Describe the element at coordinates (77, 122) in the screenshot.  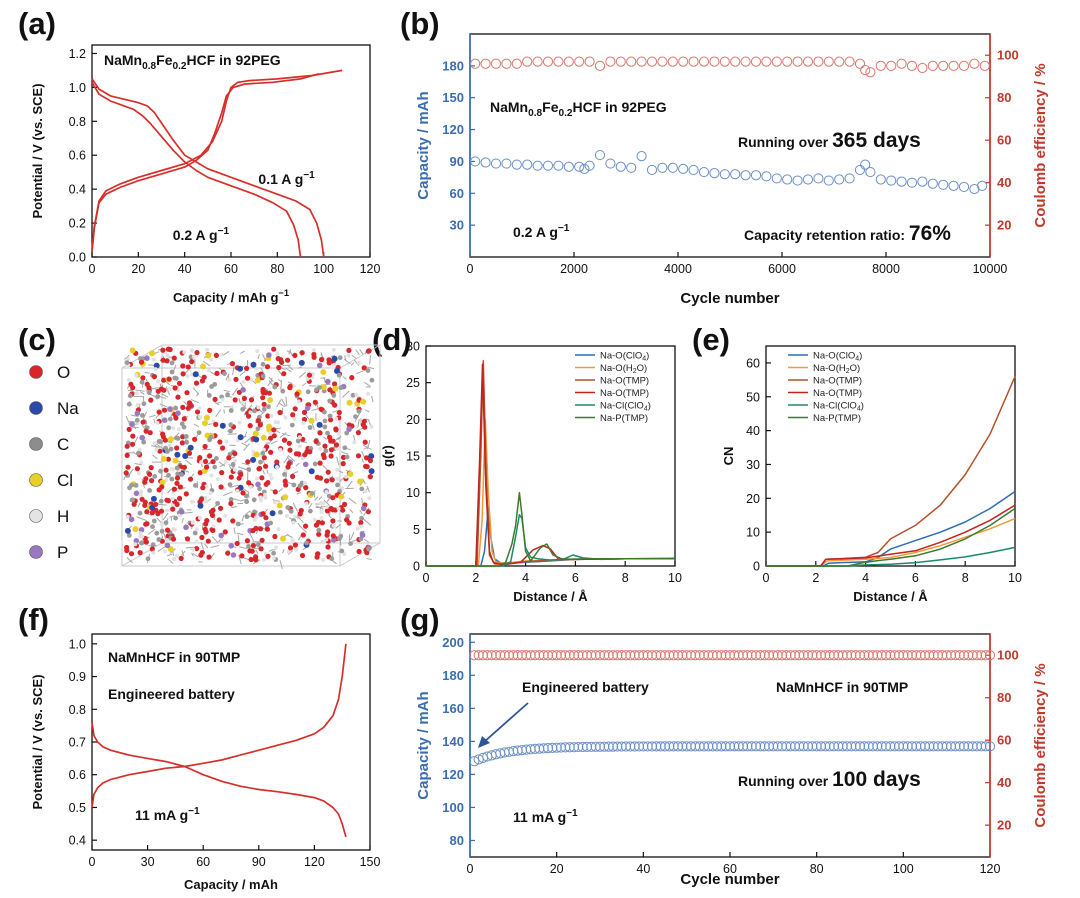
I see `y-tick-label: 0.8` at that location.